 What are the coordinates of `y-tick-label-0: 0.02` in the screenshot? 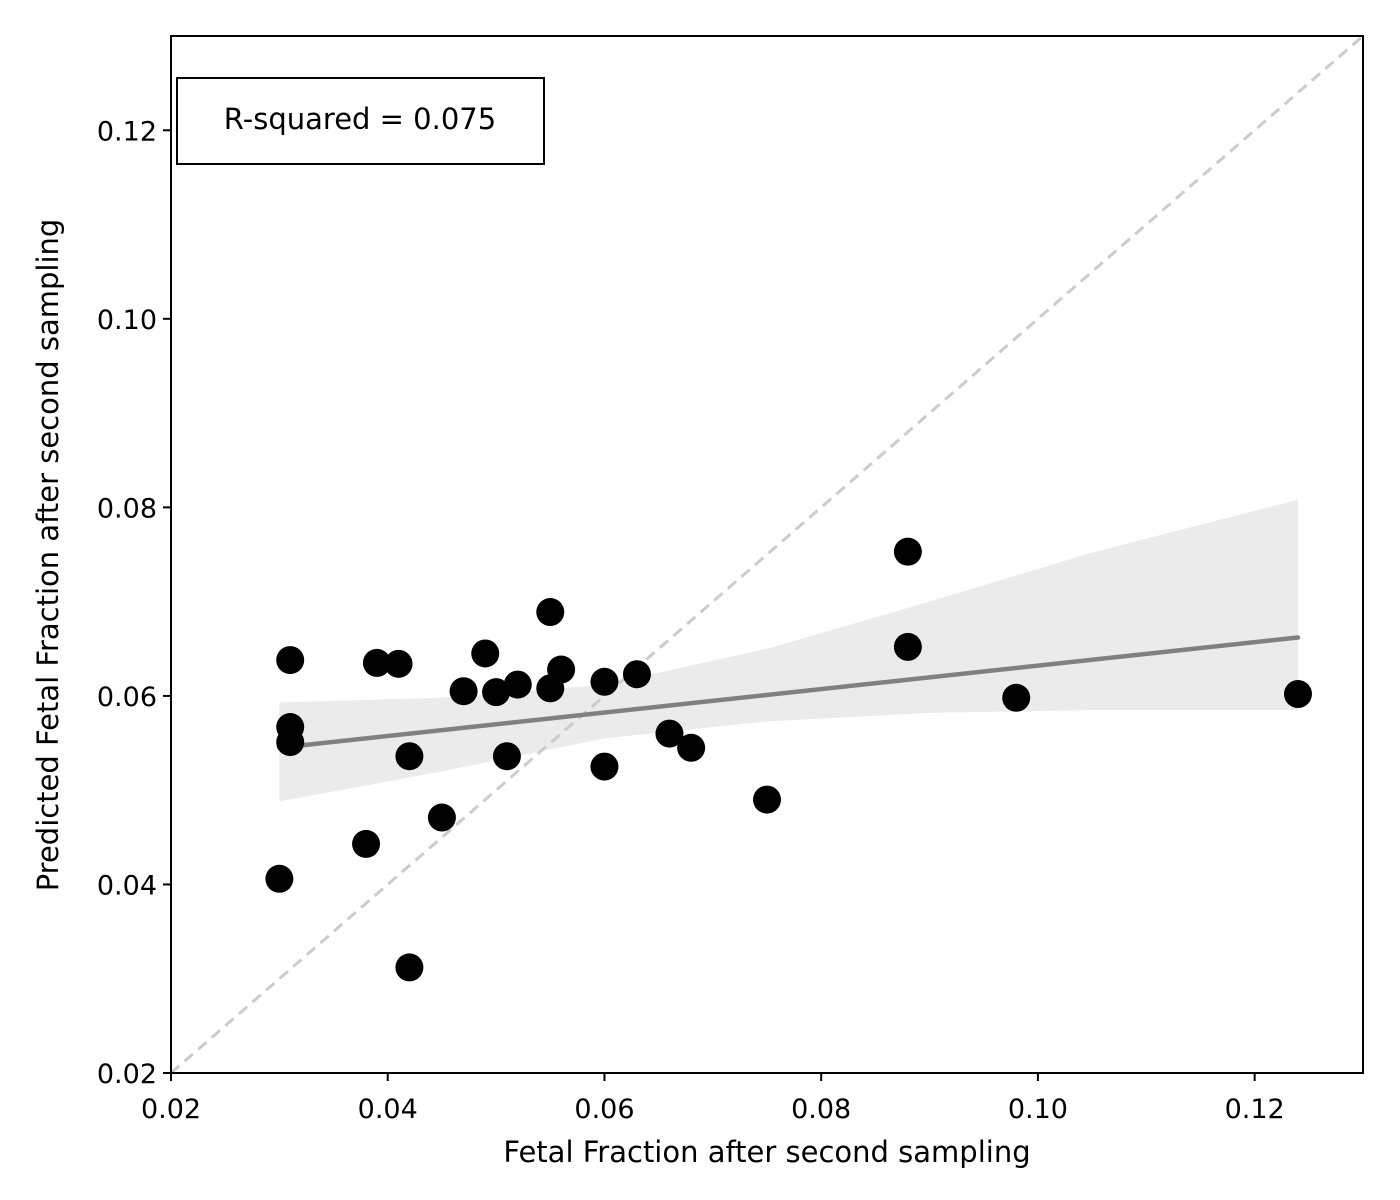 It's located at (127, 1074).